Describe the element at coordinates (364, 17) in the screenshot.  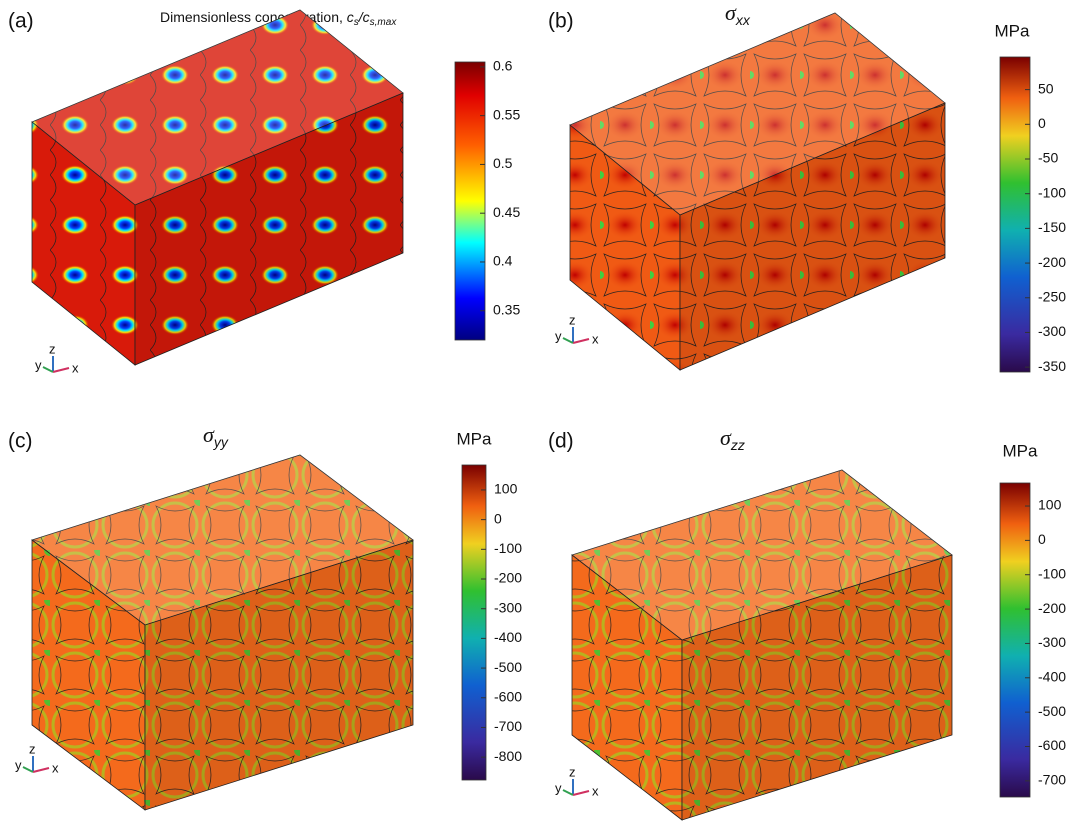
I see `title-symbol: /c` at that location.